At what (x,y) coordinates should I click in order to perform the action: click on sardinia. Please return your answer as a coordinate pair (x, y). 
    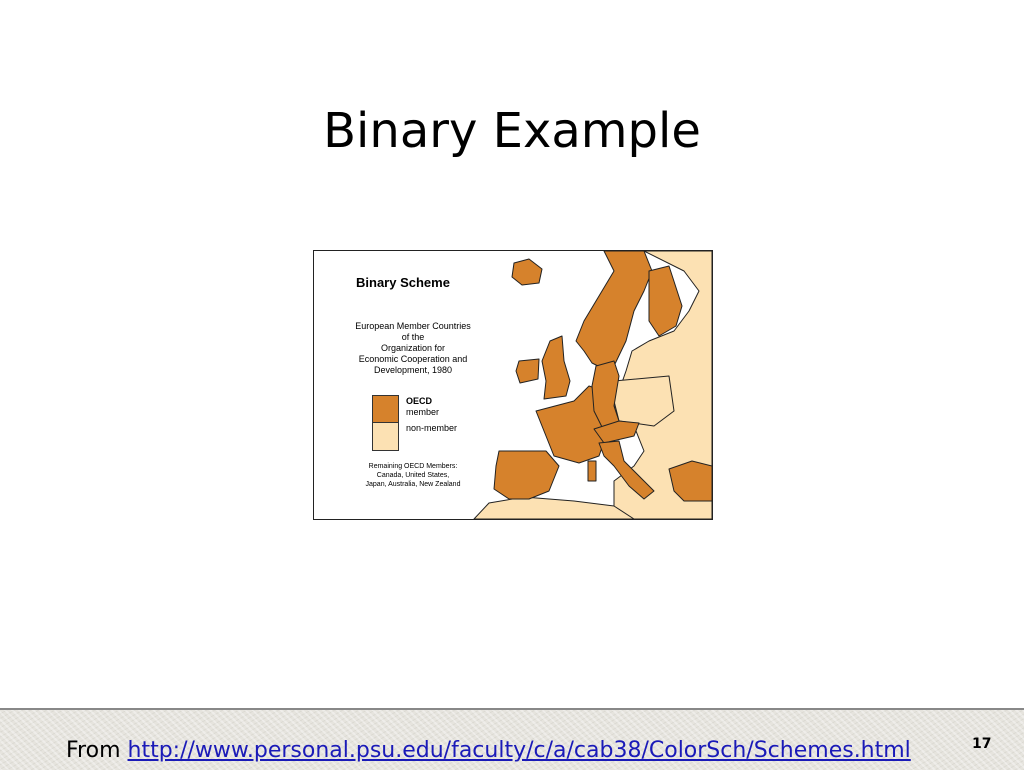
    Looking at the image, I should click on (592, 471).